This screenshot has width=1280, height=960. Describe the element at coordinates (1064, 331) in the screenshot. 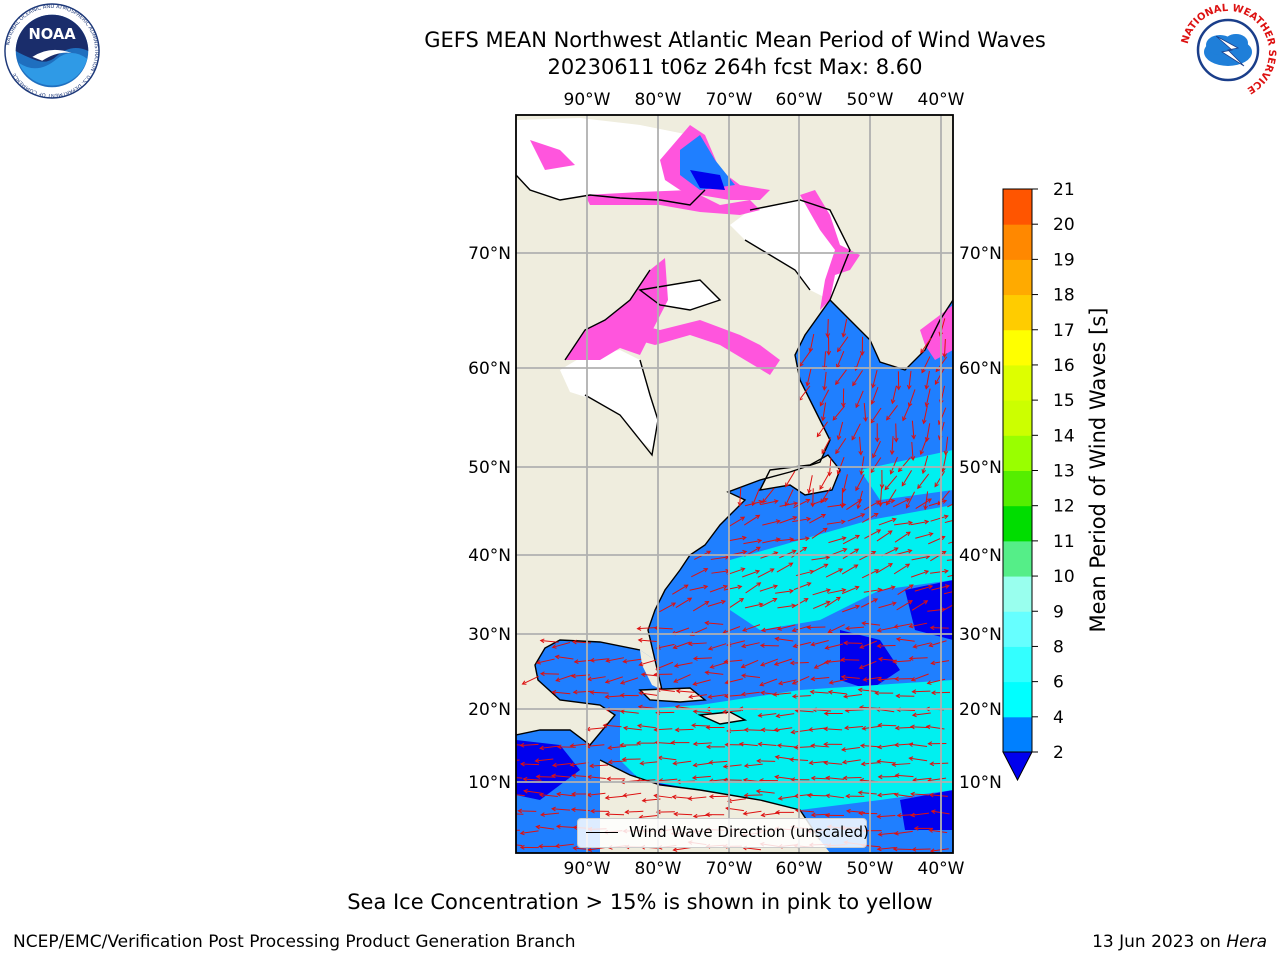

I see `colorbar-tick-label: 17` at that location.